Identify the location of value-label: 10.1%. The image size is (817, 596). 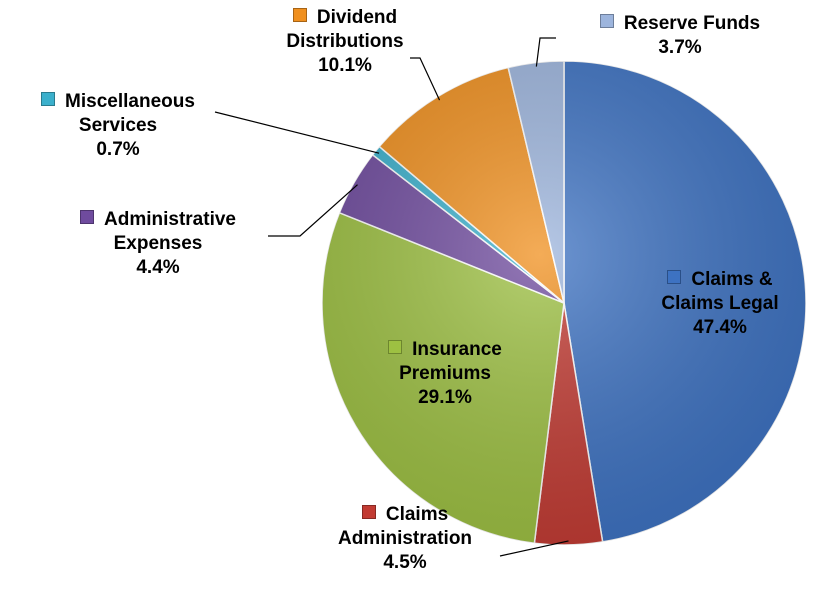
(345, 65).